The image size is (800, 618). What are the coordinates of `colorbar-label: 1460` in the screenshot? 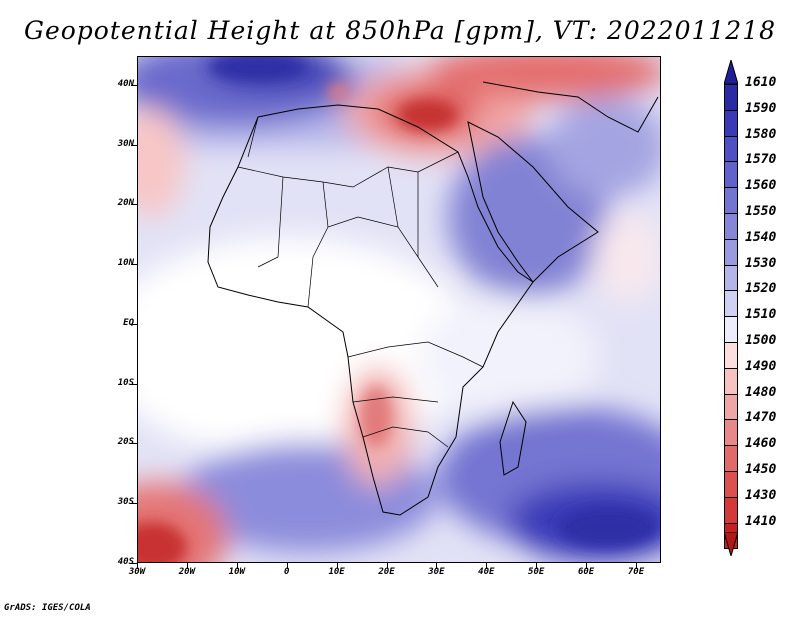 It's located at (761, 444).